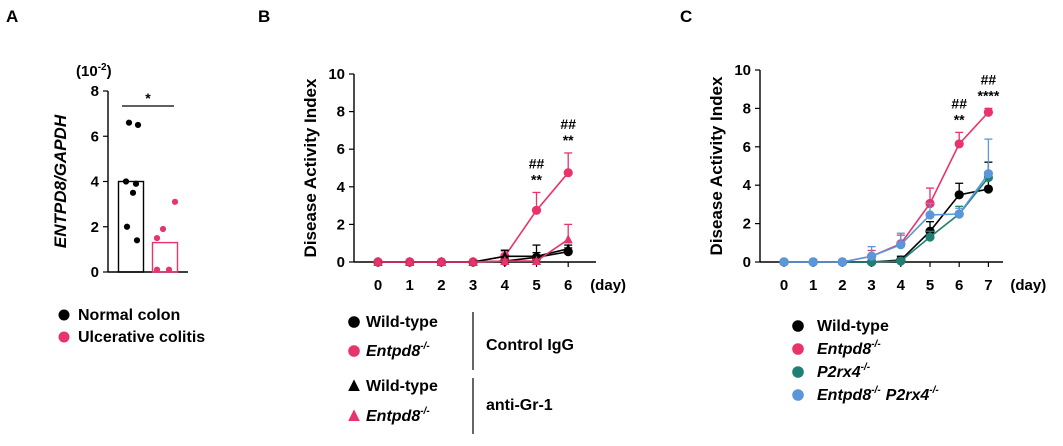 The image size is (1063, 446). I want to click on legend-label: Entpd8-/- P2rx4-/-, so click(878, 394).